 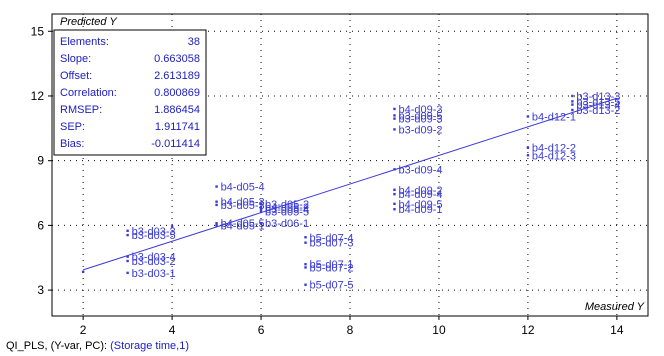 I want to click on point-label: b3-d05-4, so click(x=287, y=210).